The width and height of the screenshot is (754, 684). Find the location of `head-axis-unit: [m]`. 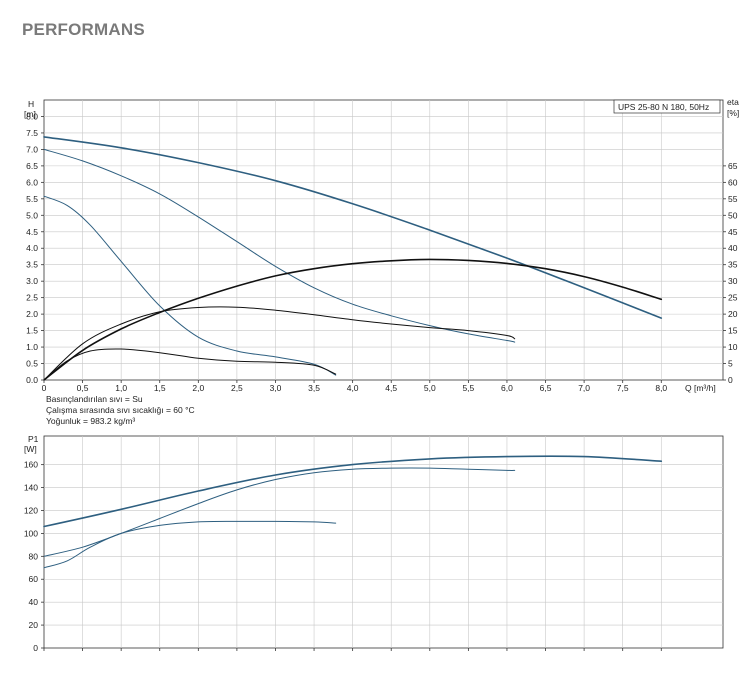

head-axis-unit: [m] is located at coordinates (30, 114).